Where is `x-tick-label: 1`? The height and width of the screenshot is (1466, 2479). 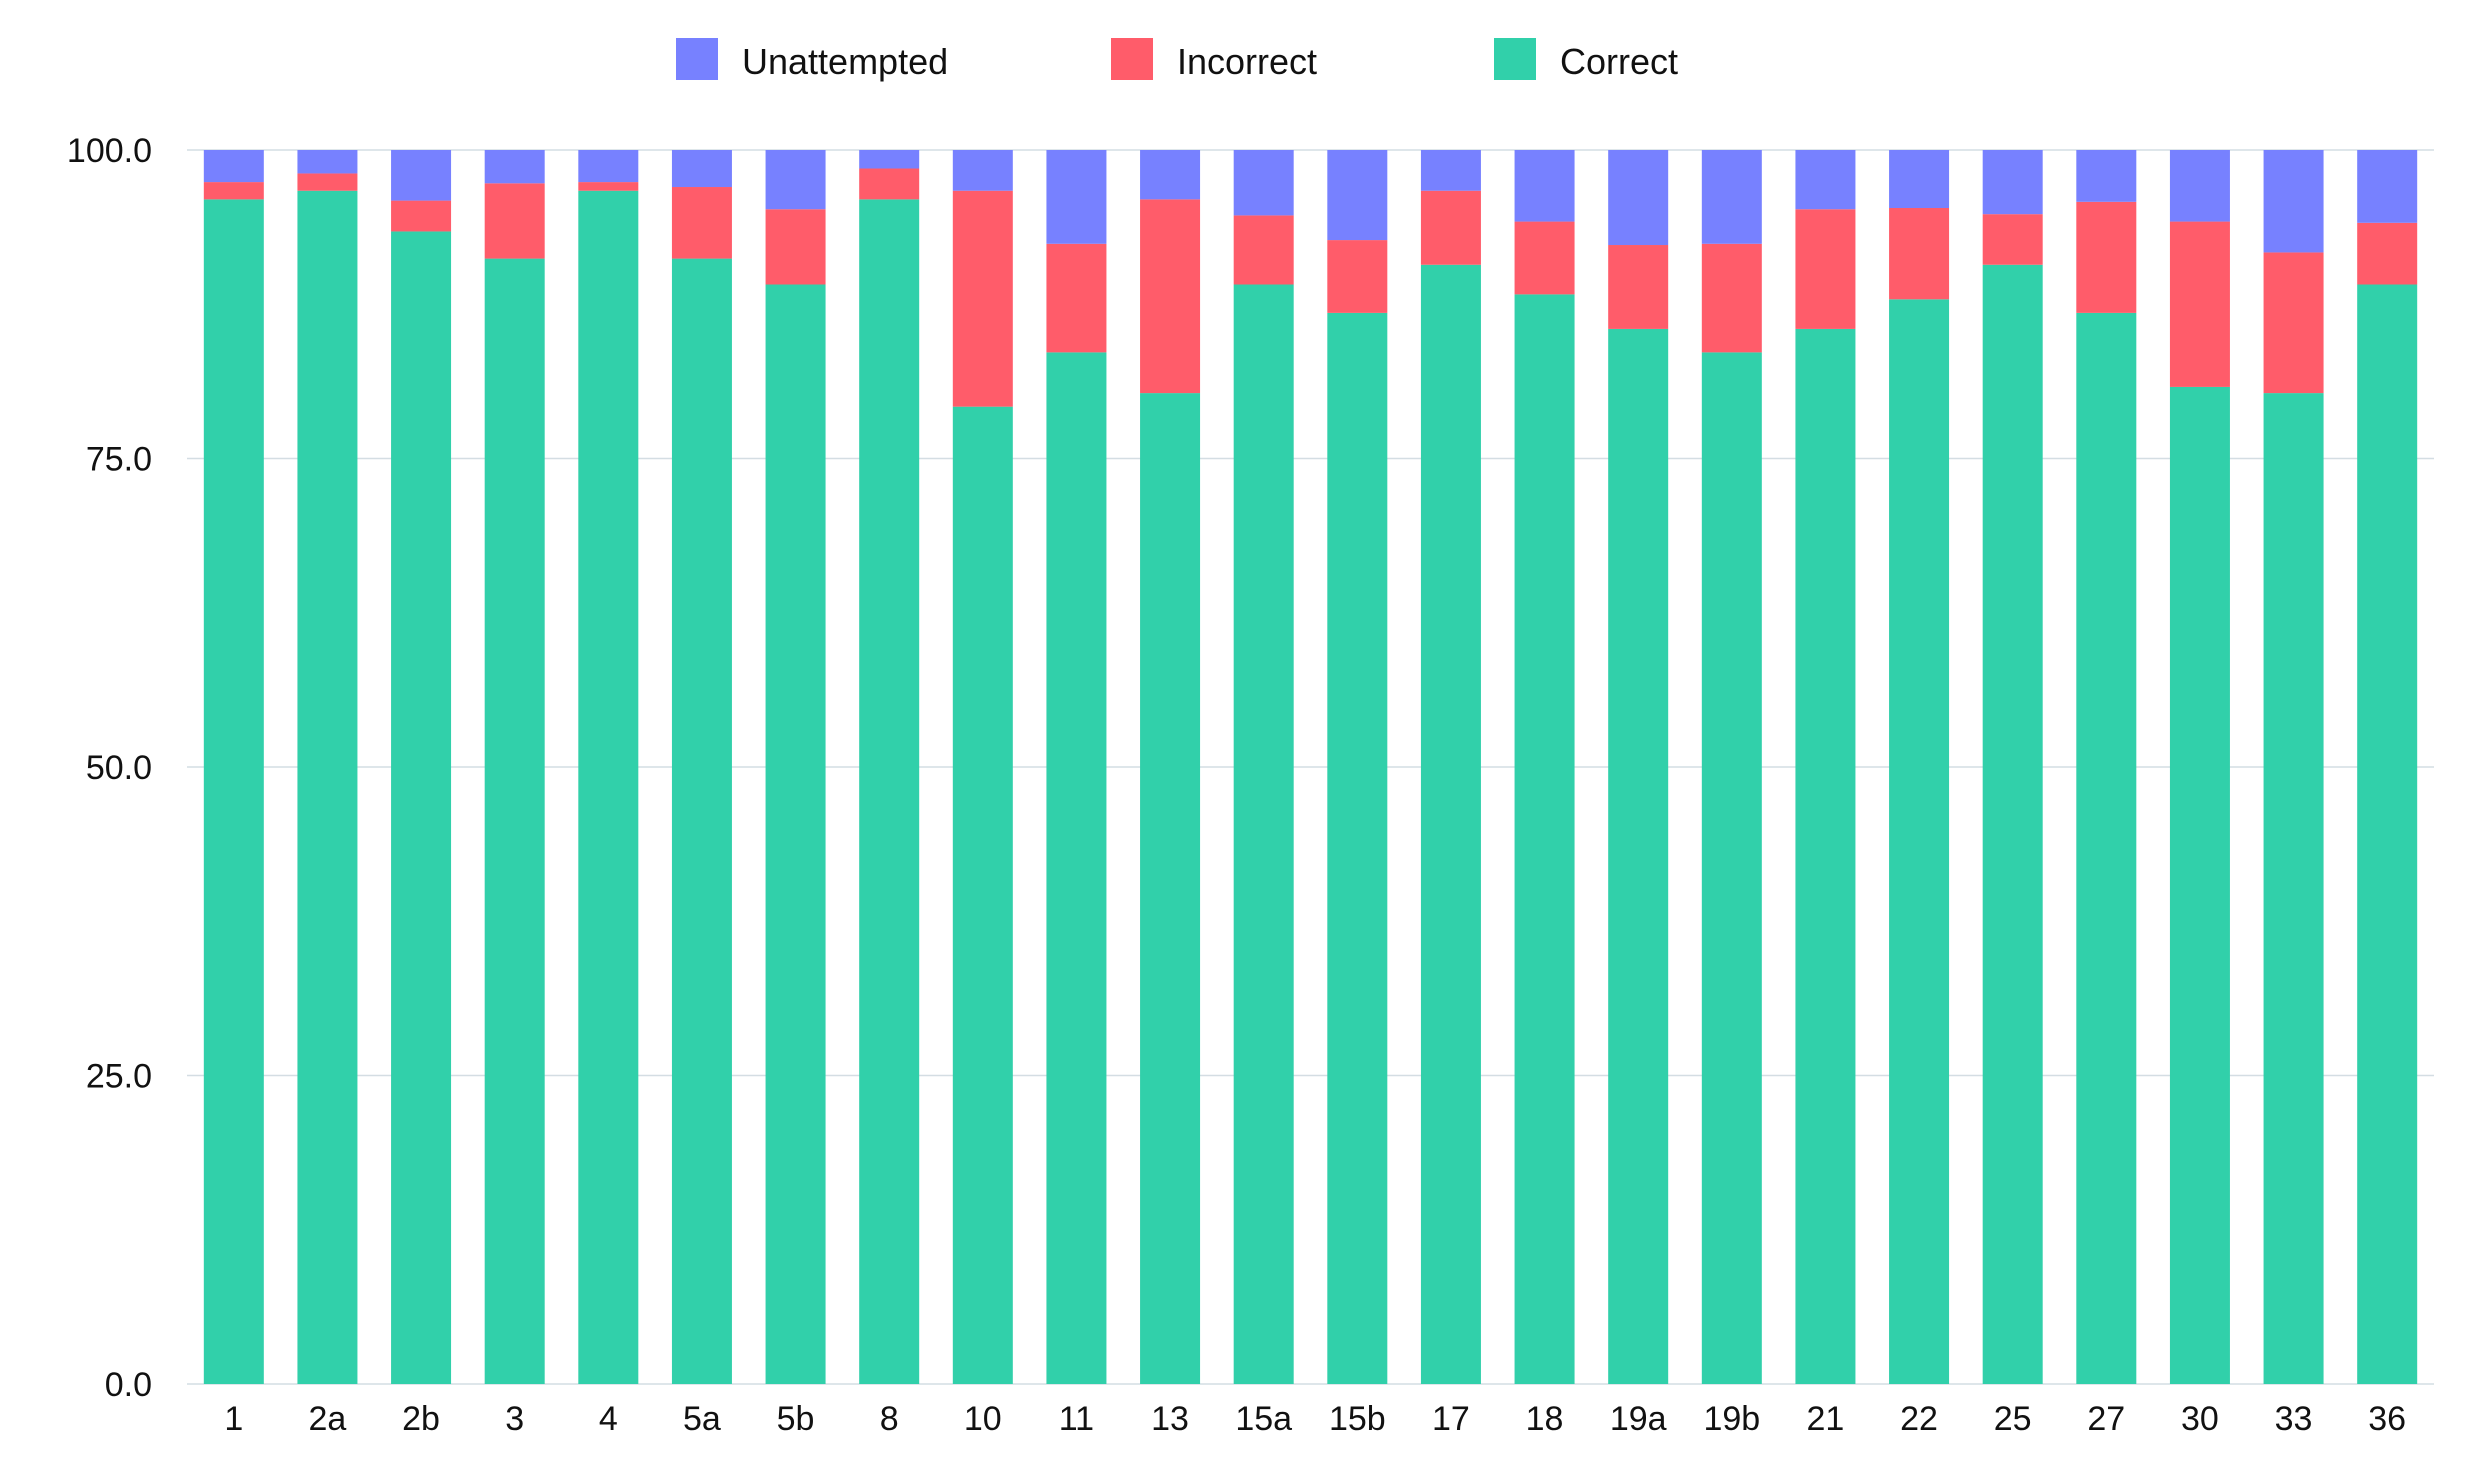
x-tick-label: 1 is located at coordinates (233, 1419).